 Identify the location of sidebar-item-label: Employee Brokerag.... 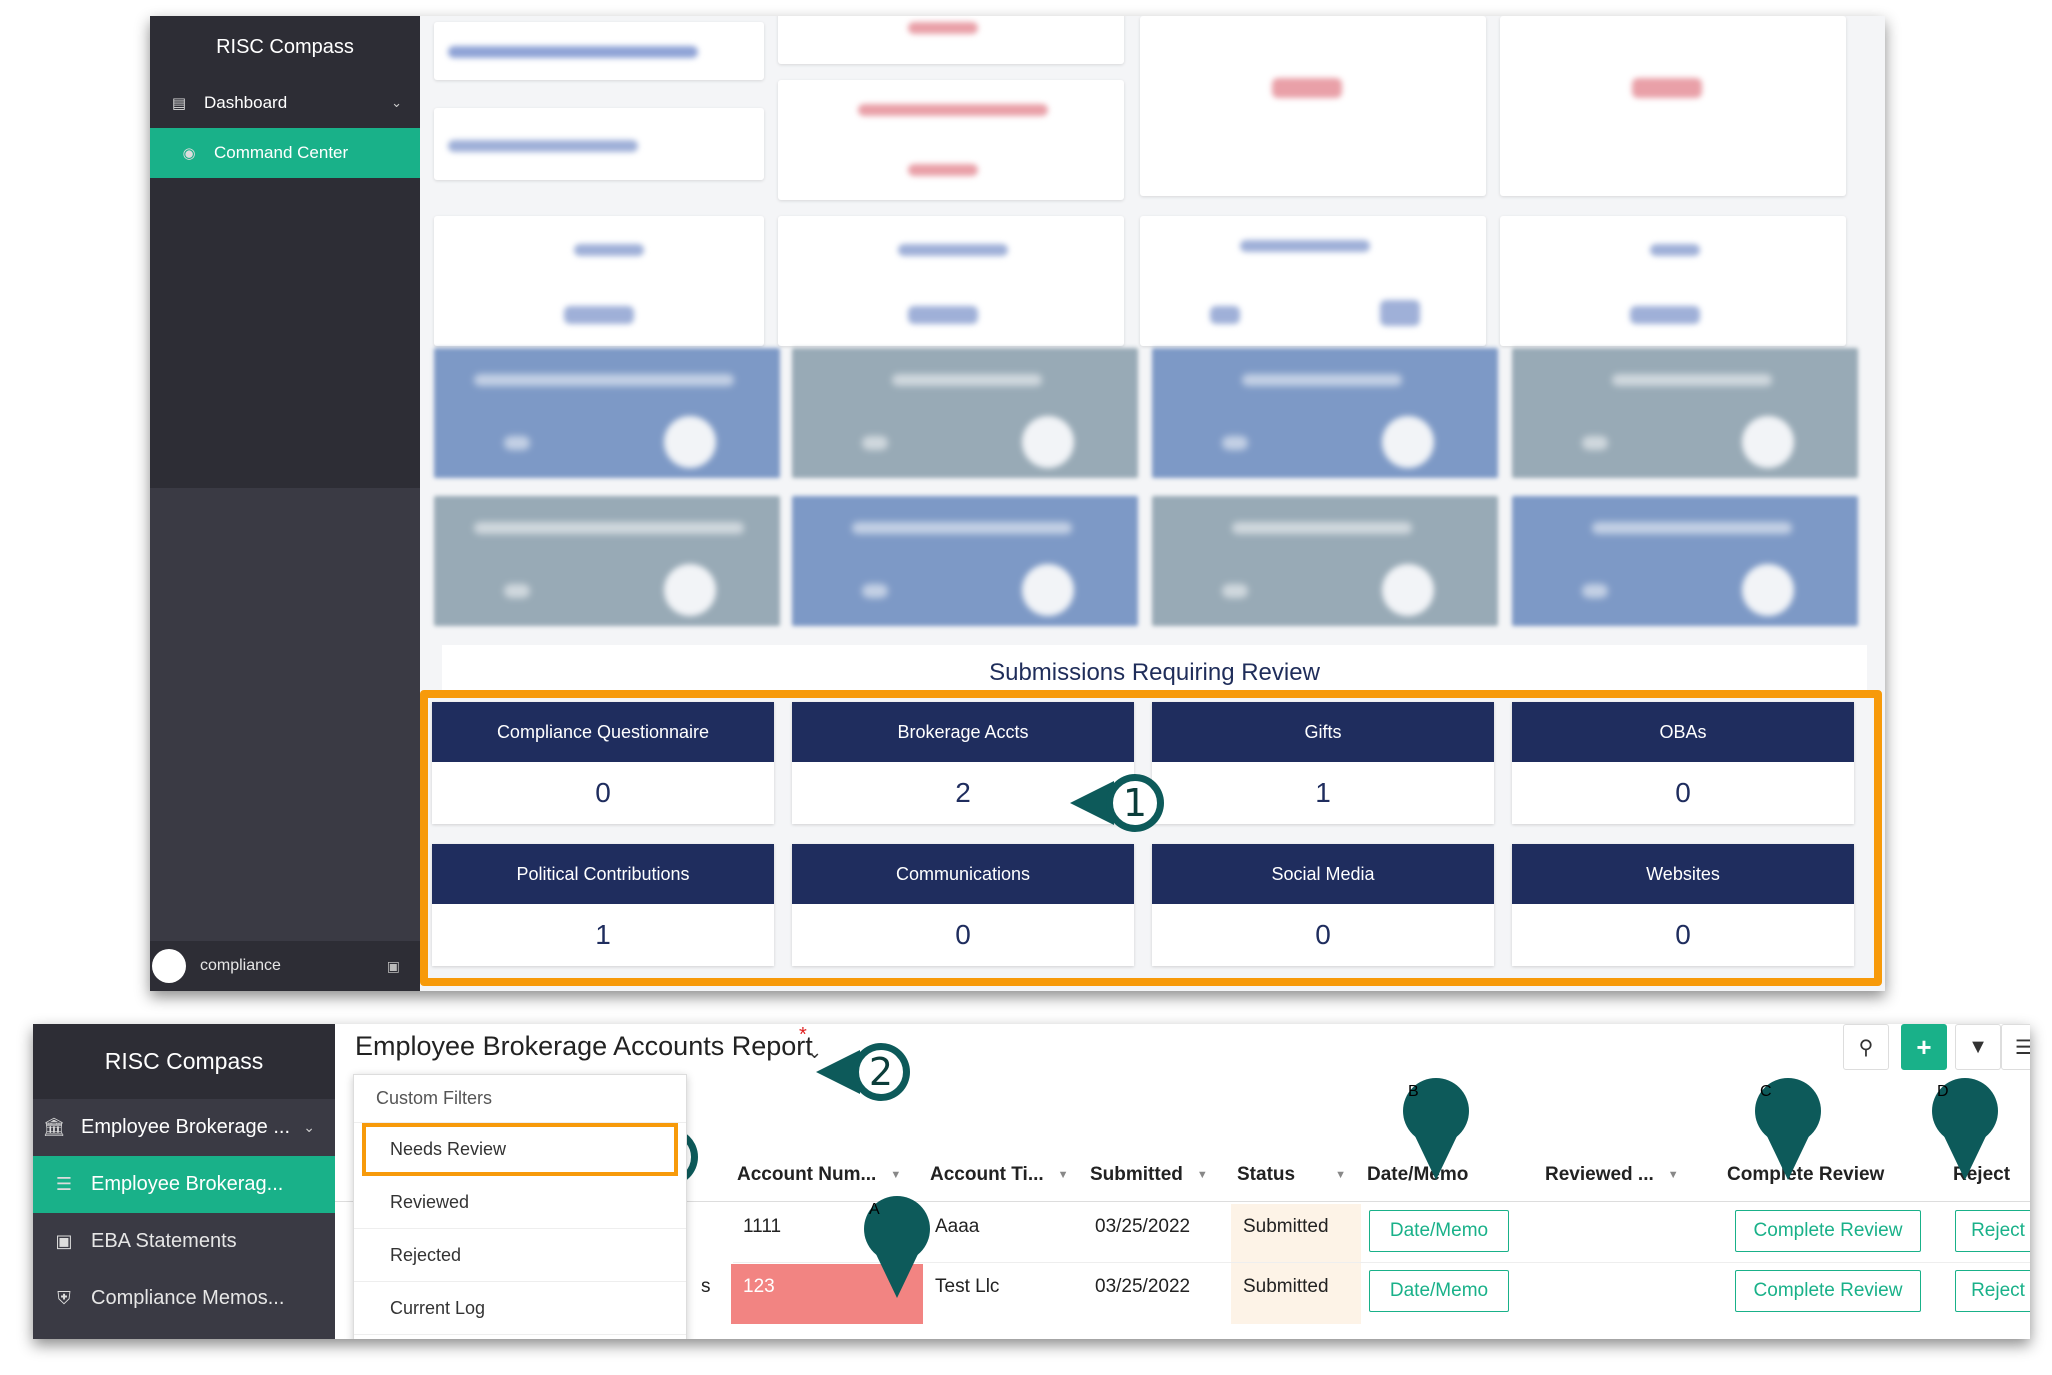
(187, 1184).